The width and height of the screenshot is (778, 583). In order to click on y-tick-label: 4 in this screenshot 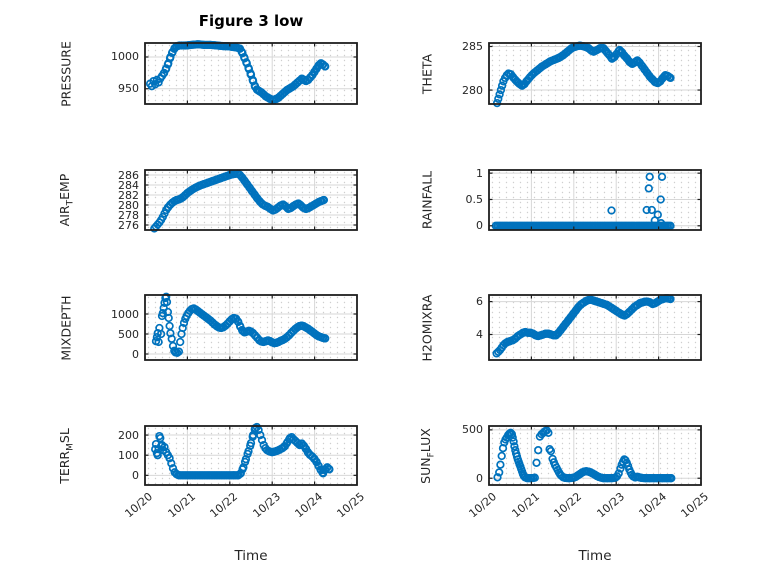, I will do `click(479, 334)`.